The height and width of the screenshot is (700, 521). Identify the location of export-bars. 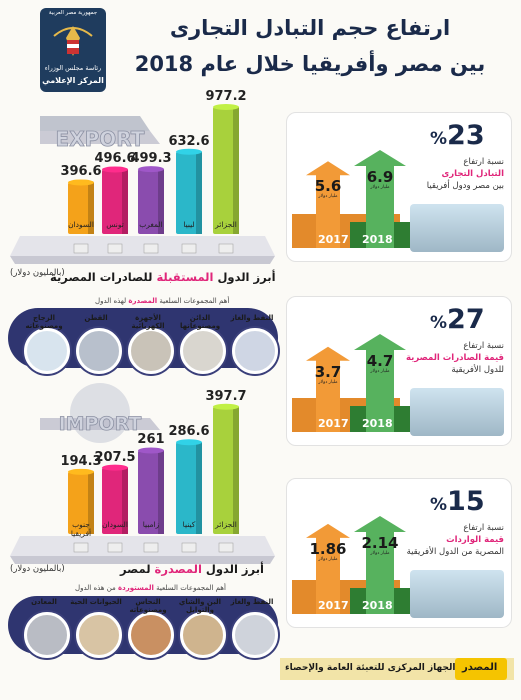
(153, 178).